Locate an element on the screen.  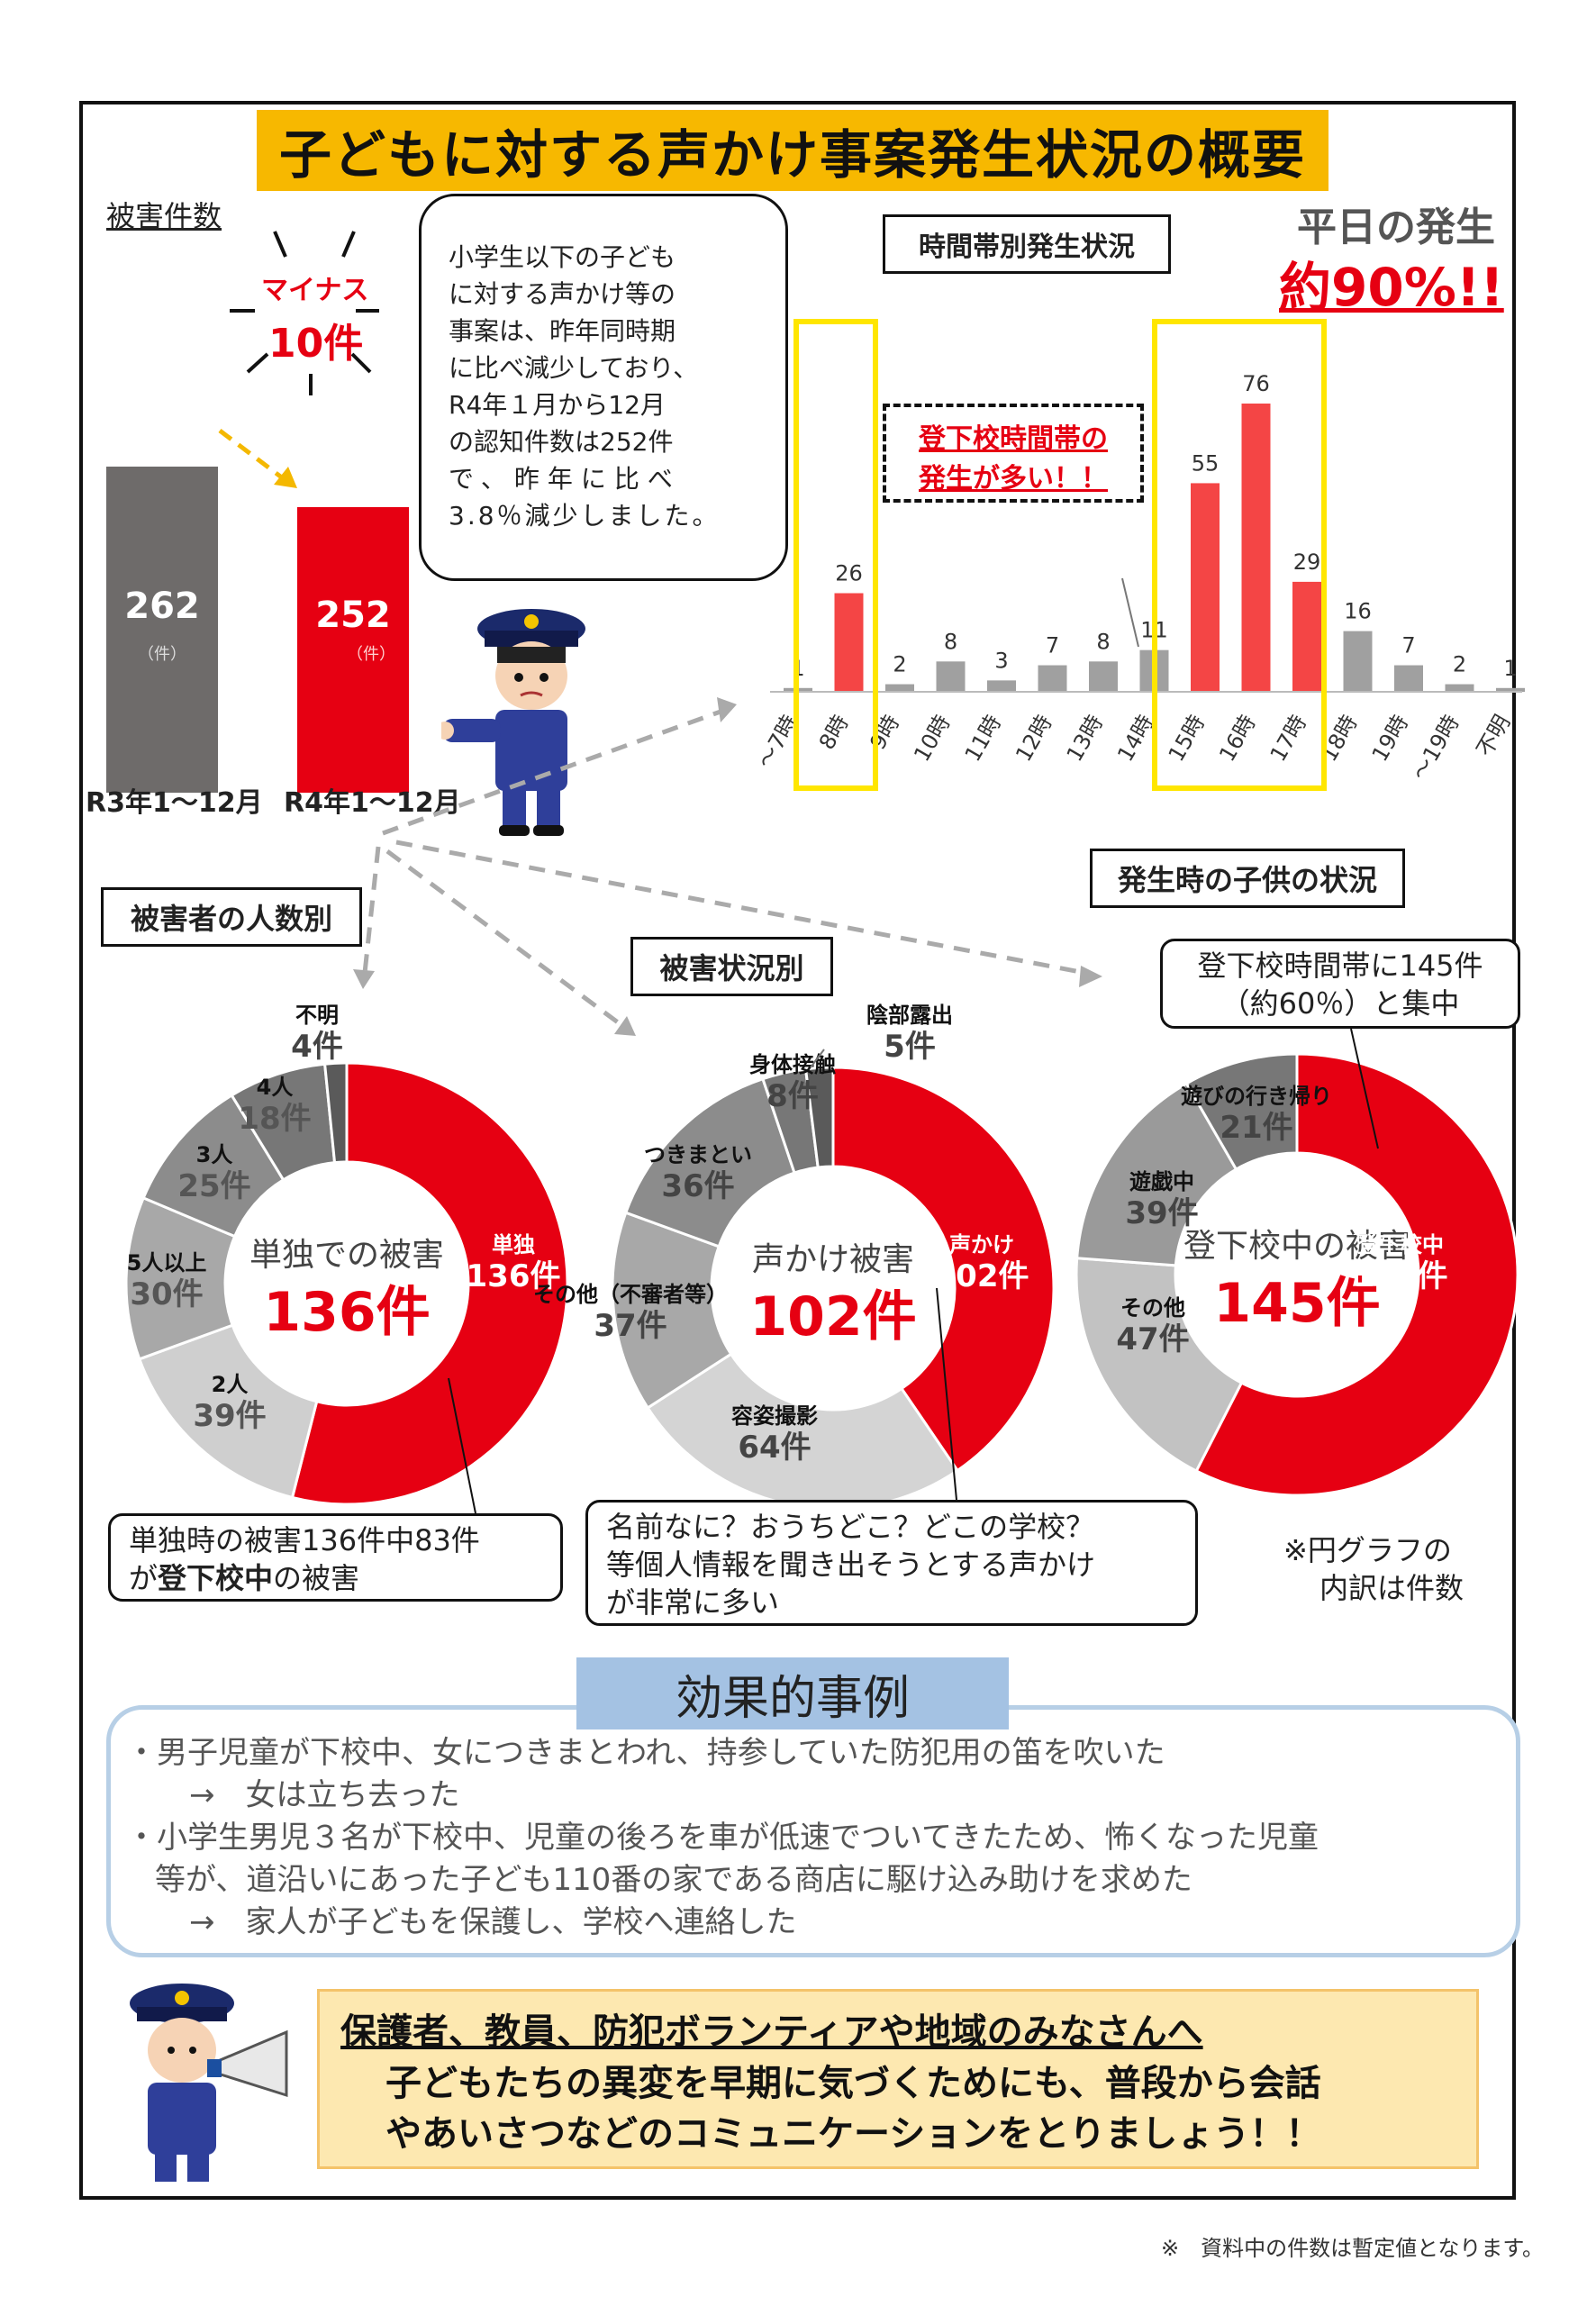
note-voice-line1: 名前なに？おうちどこ？どこの学校？ is located at coordinates (850, 1527).